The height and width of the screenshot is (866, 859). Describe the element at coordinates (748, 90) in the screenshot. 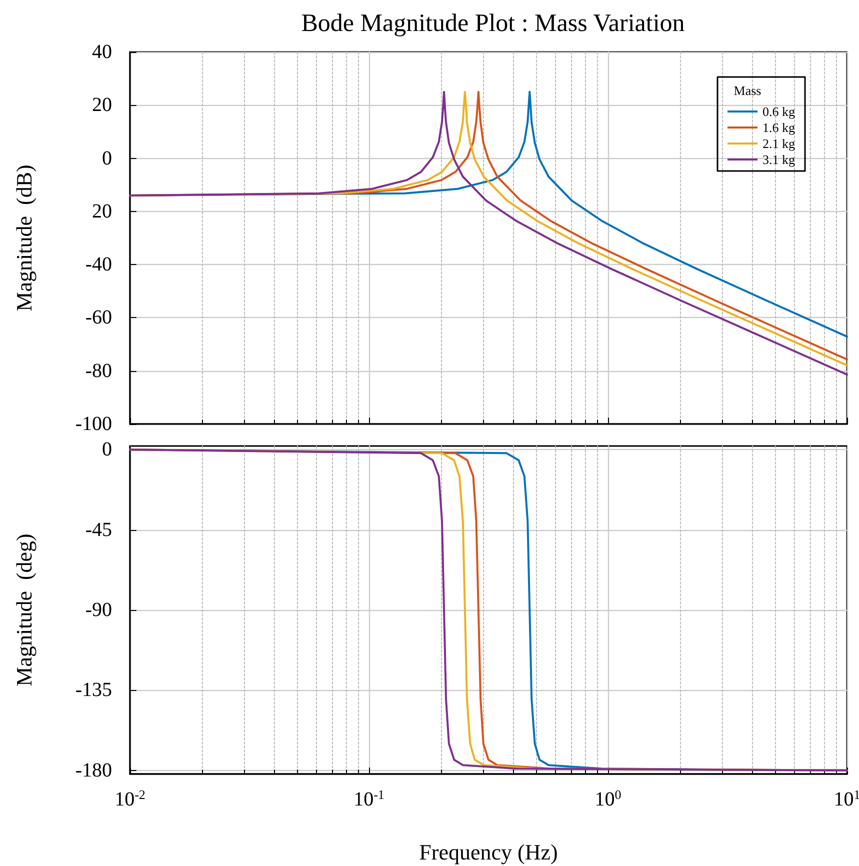

I see `legend-title: Mass` at that location.